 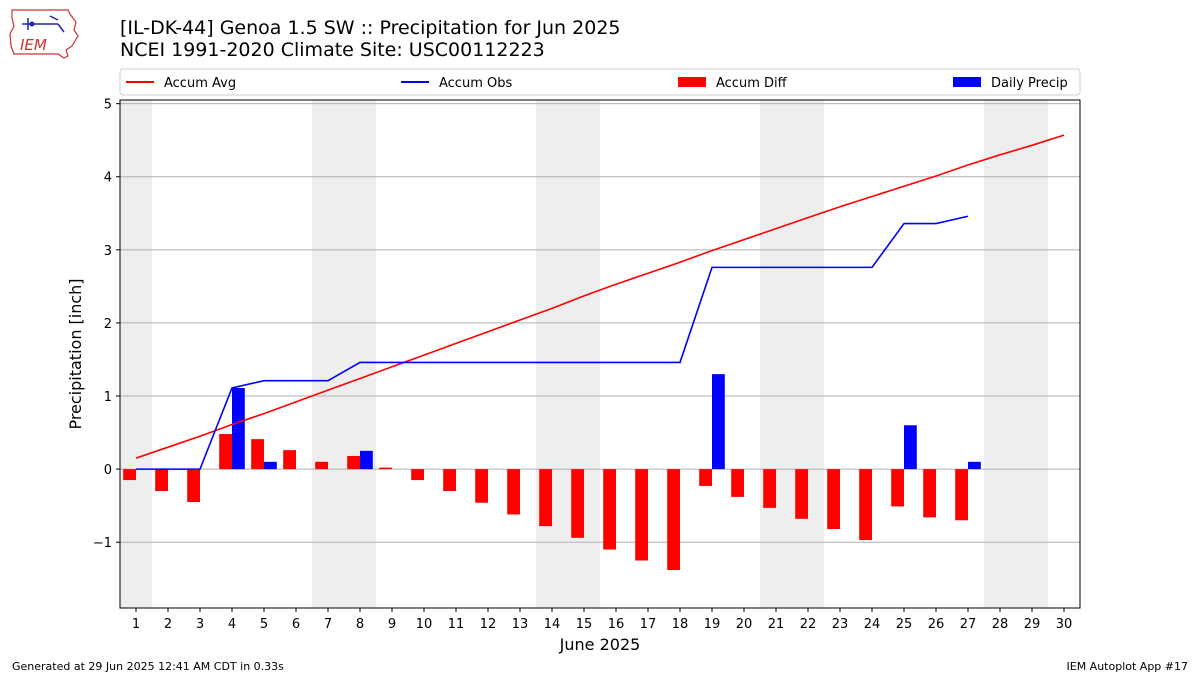 What do you see at coordinates (43, 24) in the screenshot?
I see `weather-station-icon` at bounding box center [43, 24].